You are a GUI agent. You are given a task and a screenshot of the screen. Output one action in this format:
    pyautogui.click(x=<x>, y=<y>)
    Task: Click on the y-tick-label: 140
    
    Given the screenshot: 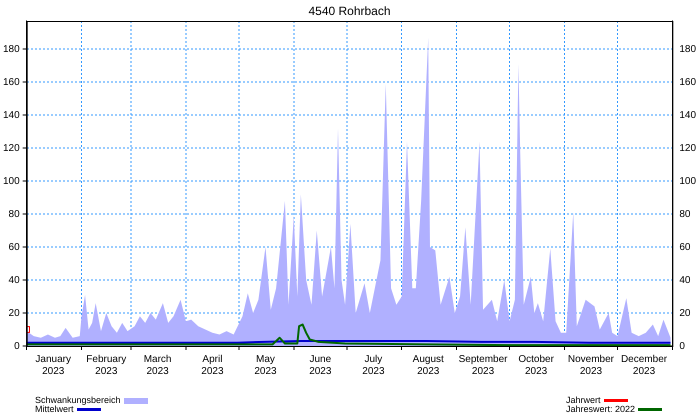 What is the action you would take?
    pyautogui.click(x=11, y=115)
    